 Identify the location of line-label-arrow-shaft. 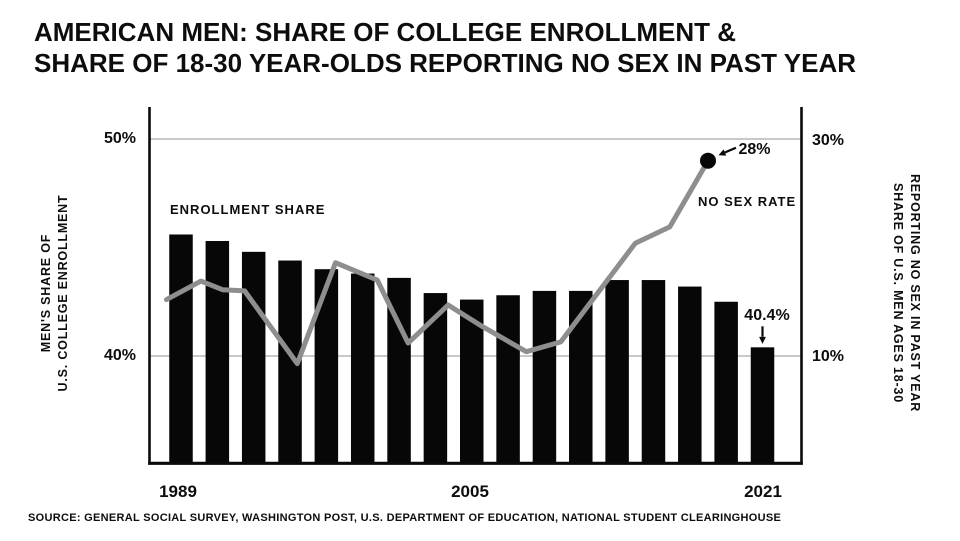
(730, 150).